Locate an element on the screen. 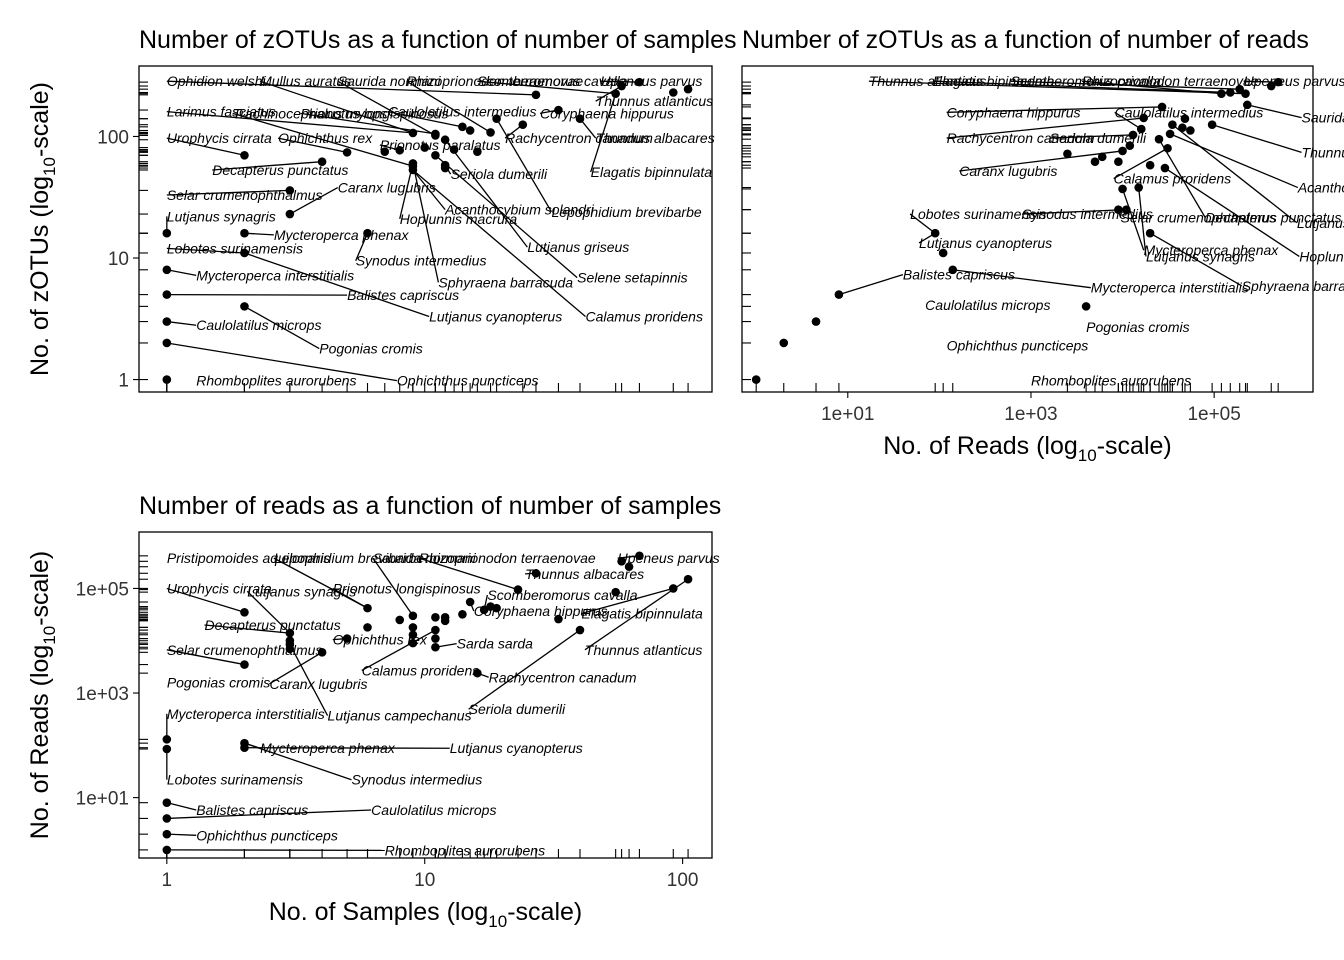  point-label: Coryphaena hippurus is located at coordinates (1014, 112).